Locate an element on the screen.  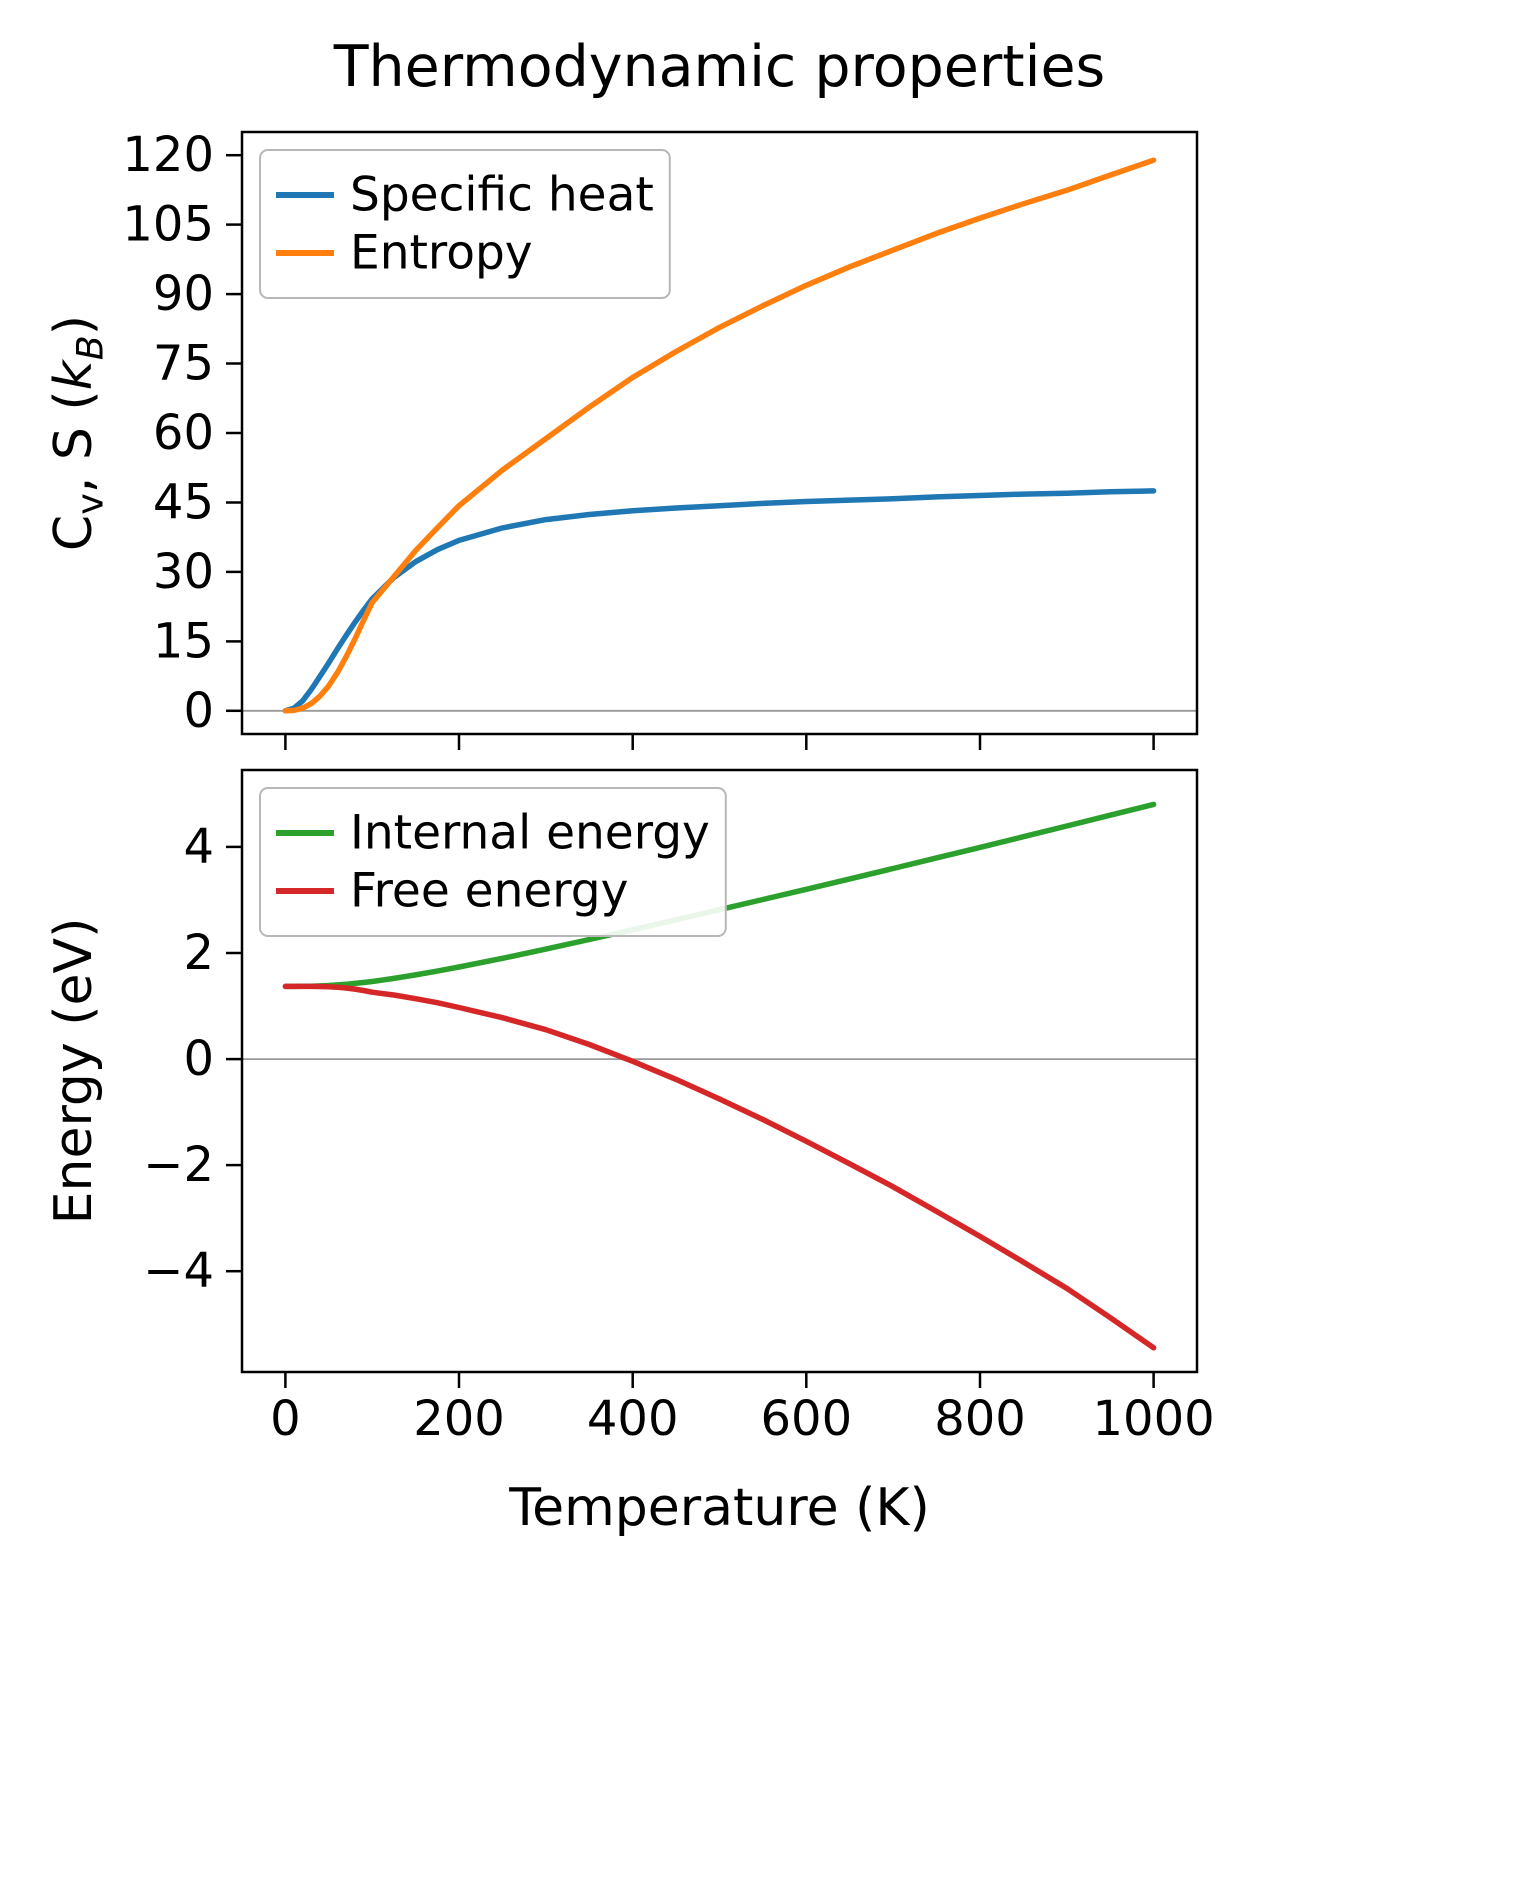
x-tick-label: 400 is located at coordinates (633, 1419).